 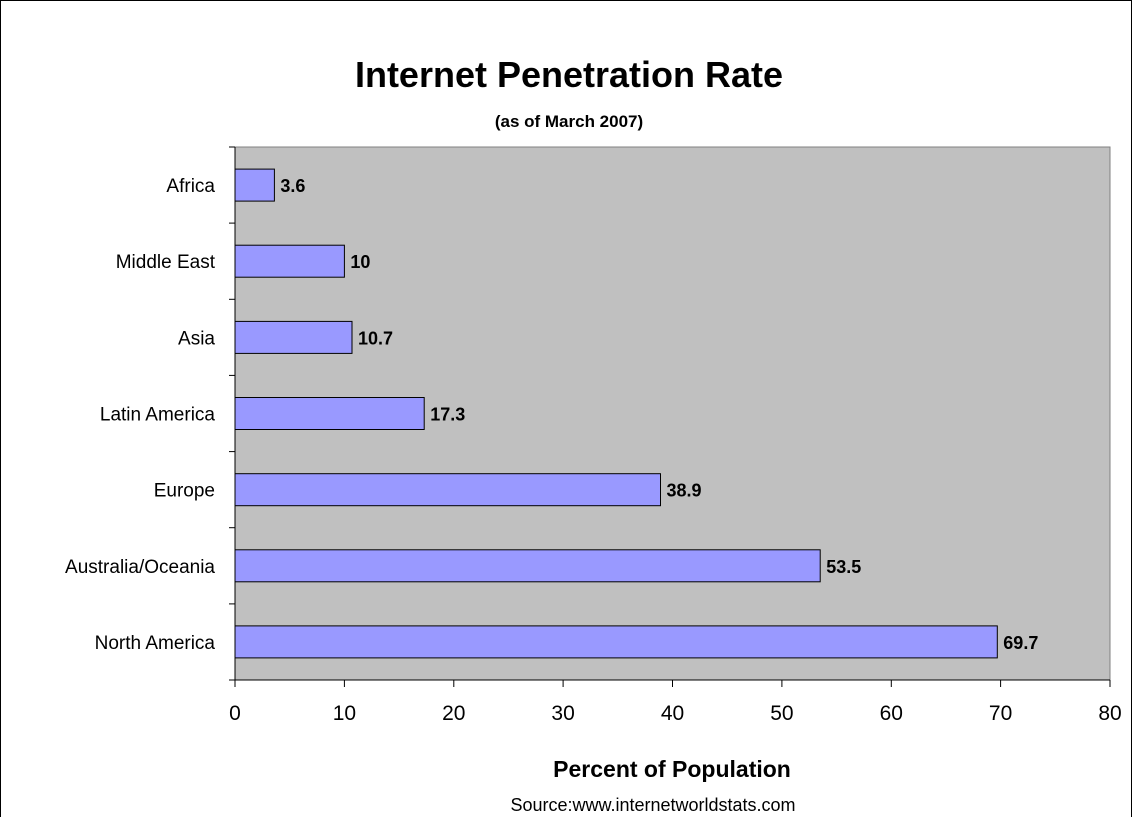 I want to click on source-note: Source:www.internetworldstats.com, so click(x=652, y=805).